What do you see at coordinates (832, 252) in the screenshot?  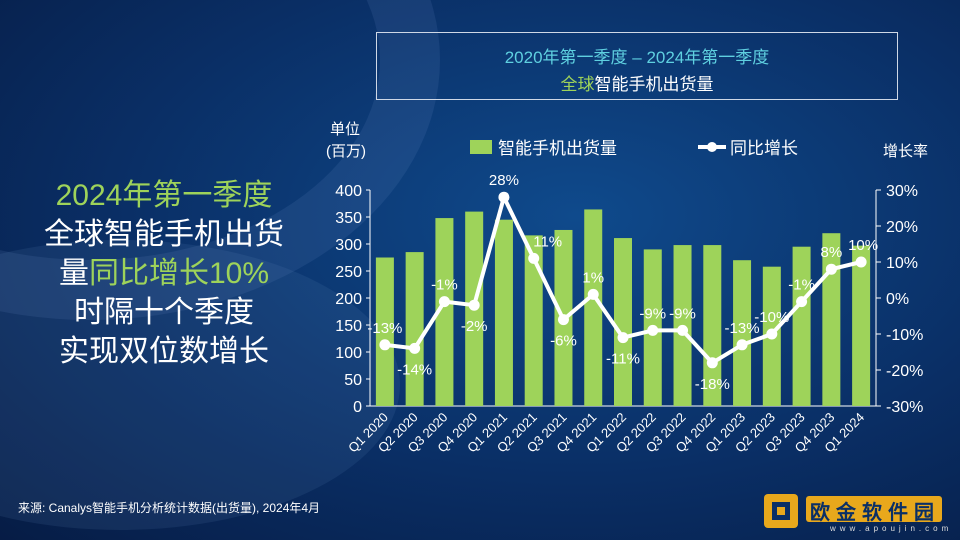 I see `growth-data-label: 8%` at bounding box center [832, 252].